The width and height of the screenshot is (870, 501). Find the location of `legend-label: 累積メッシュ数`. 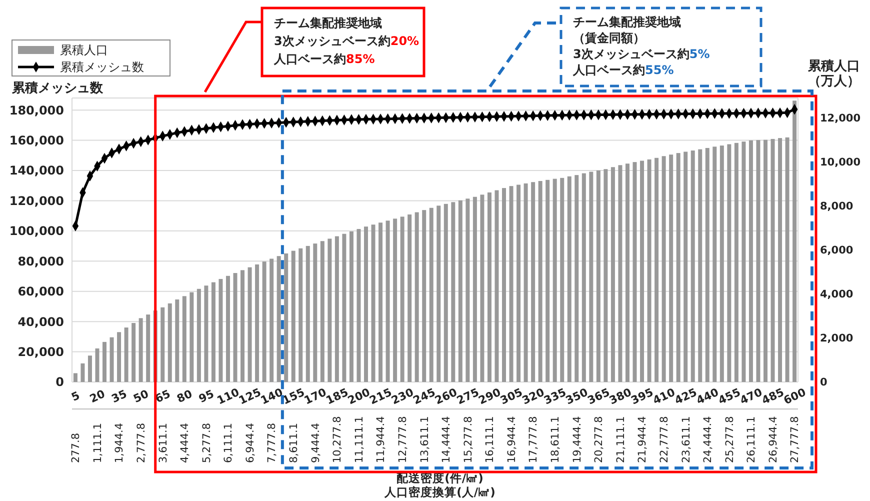

legend-label: 累積メッシュ数 is located at coordinates (102, 67).